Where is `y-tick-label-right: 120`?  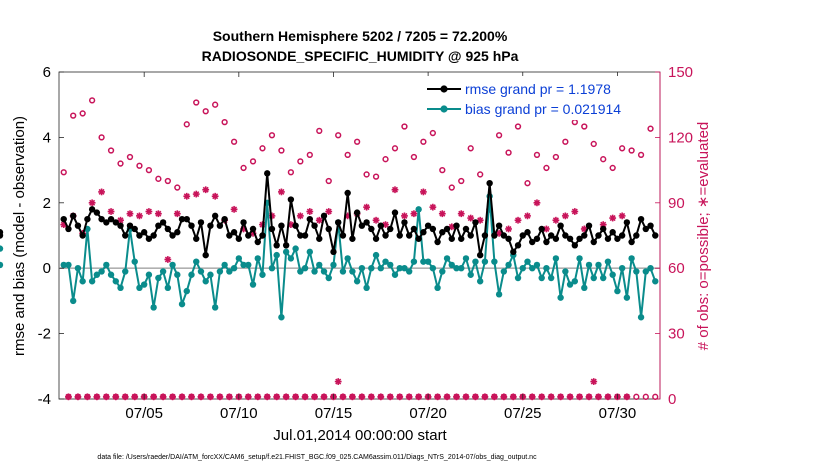
y-tick-label-right: 120 is located at coordinates (680, 137).